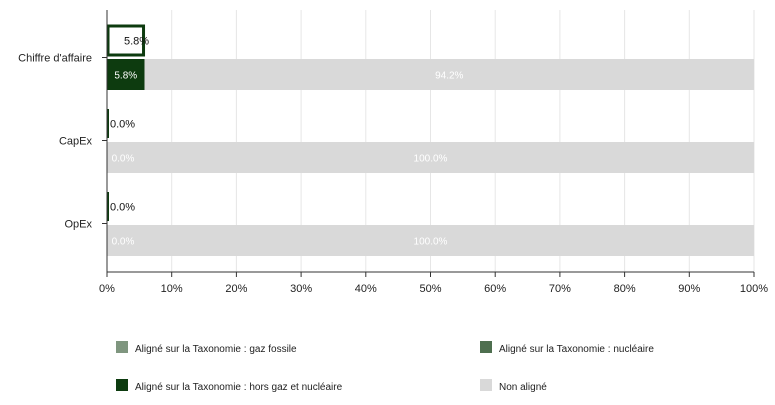  Describe the element at coordinates (55, 59) in the screenshot. I see `category-label: Chiffre d'affaire` at that location.